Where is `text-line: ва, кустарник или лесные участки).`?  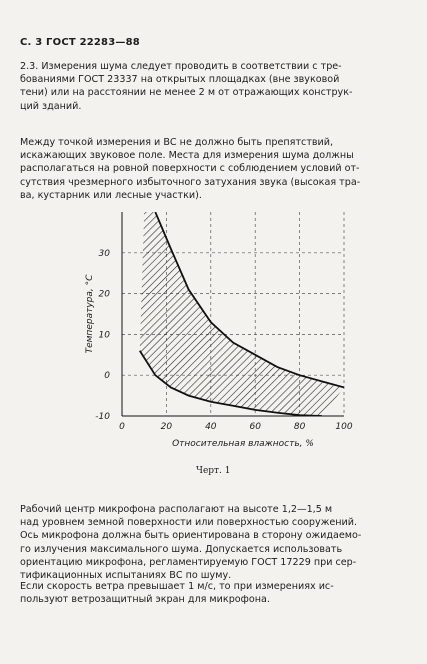 text-line: ва, кустарник или лесные участки). is located at coordinates (111, 195).